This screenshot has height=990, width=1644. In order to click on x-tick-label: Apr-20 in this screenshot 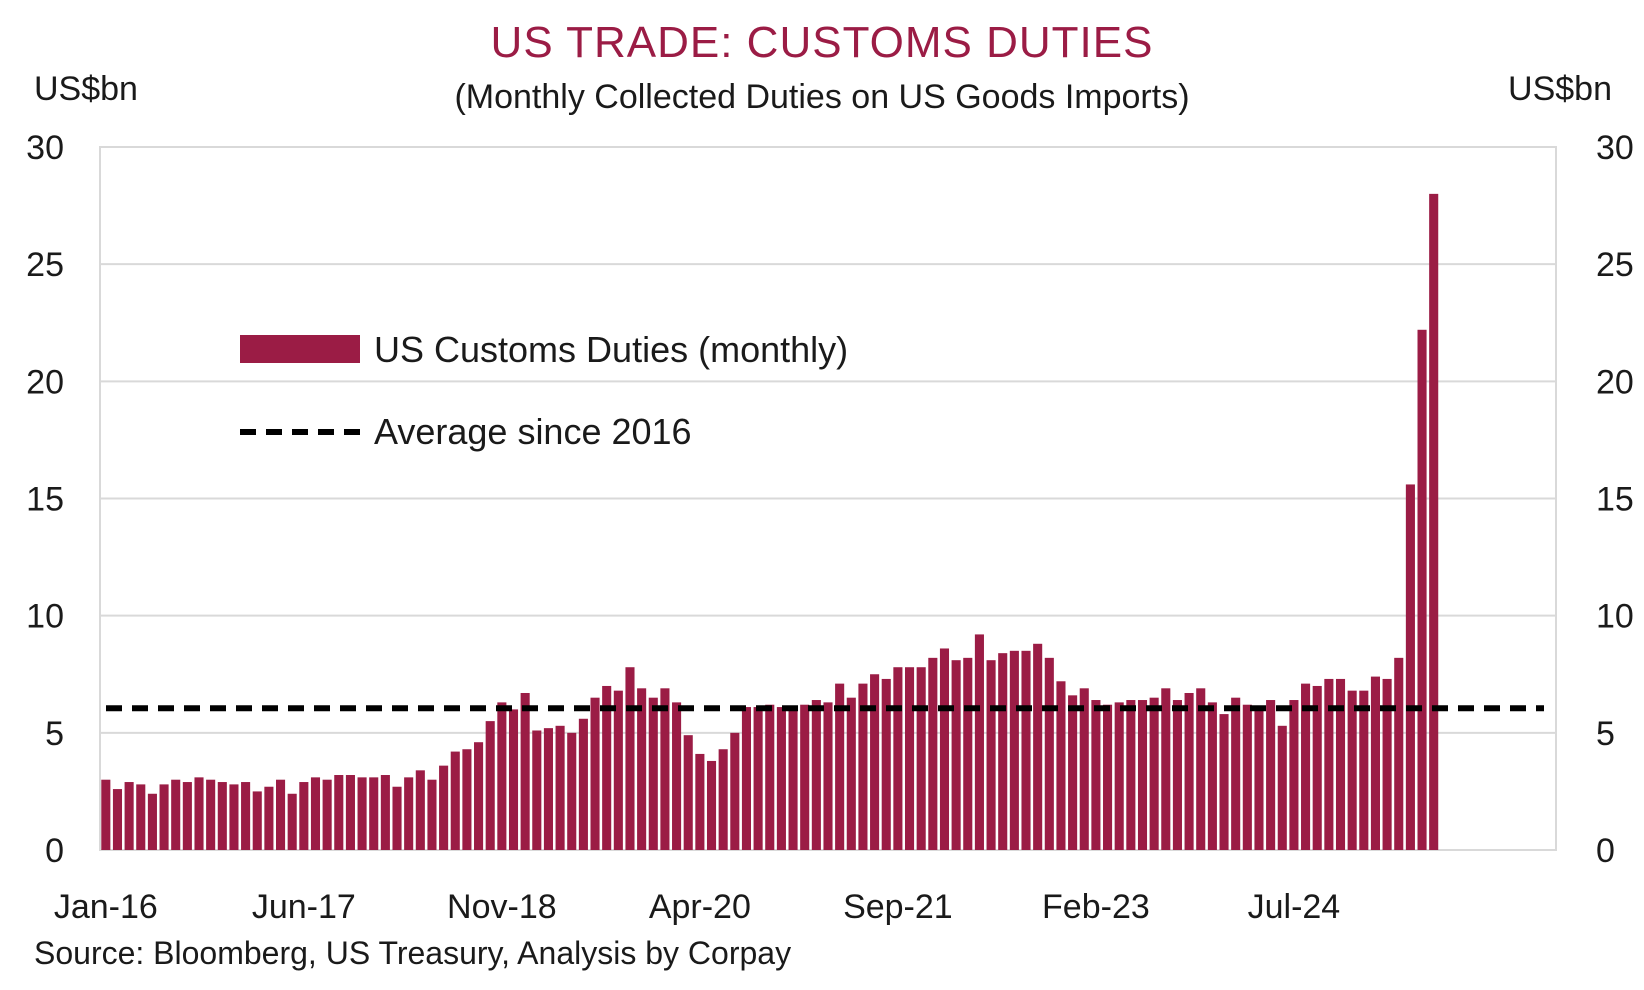, I will do `click(700, 907)`.